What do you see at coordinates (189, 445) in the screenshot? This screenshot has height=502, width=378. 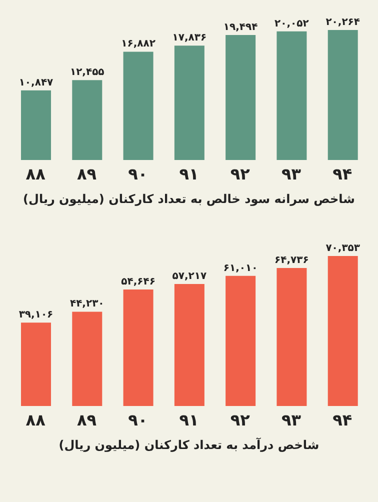 I see `text: شاخص درآمد به تعداد کارکنان (میلیون ریال)` at bounding box center [189, 445].